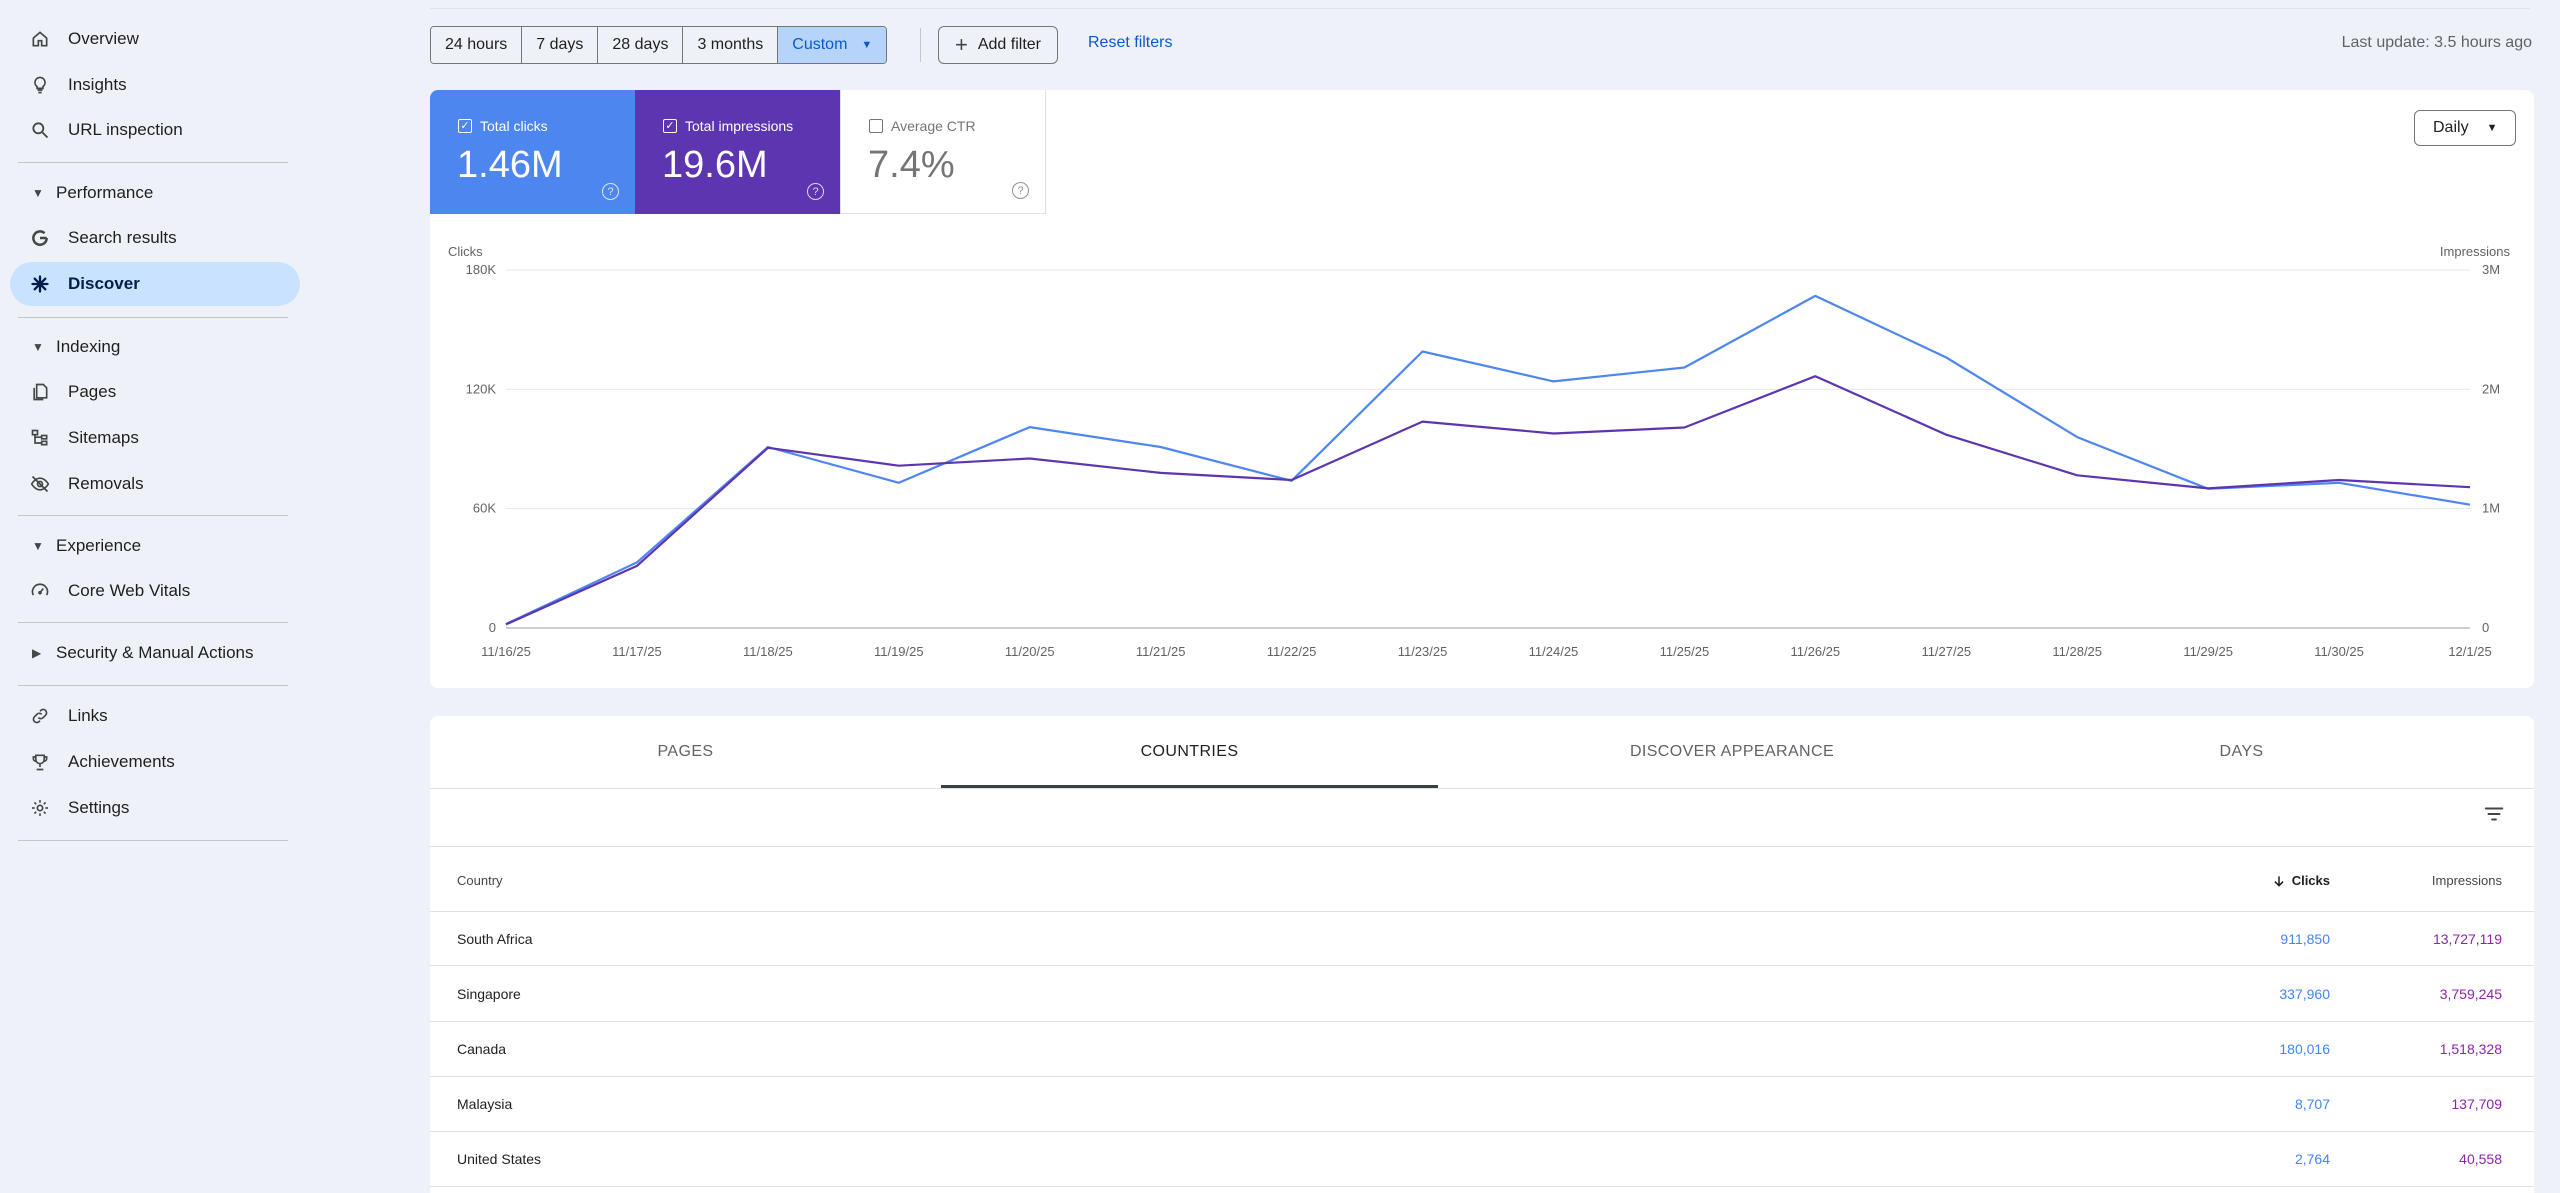  I want to click on eye-off-icon, so click(40, 484).